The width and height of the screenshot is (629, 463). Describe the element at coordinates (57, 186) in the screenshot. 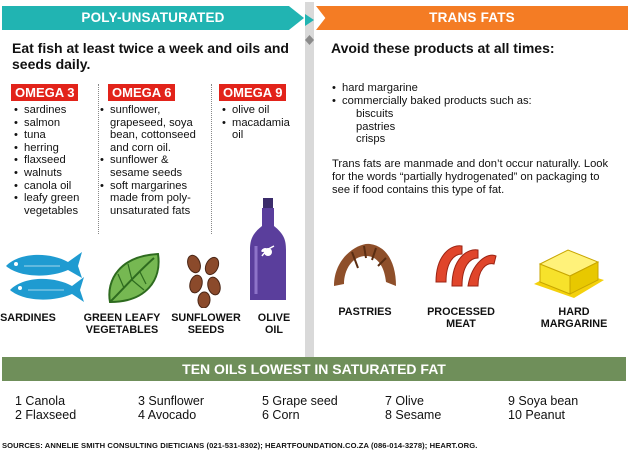

I see `list-item: canola oil` at that location.